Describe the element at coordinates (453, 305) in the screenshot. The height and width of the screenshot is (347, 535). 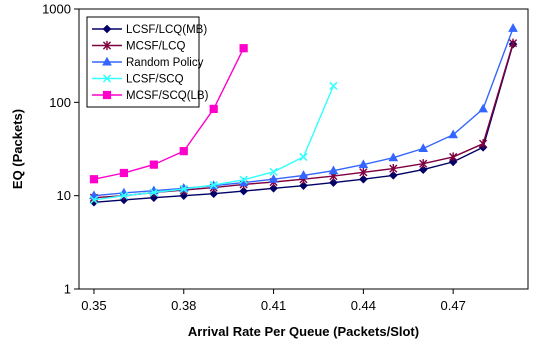
I see `x-tick-label: 0.47` at that location.